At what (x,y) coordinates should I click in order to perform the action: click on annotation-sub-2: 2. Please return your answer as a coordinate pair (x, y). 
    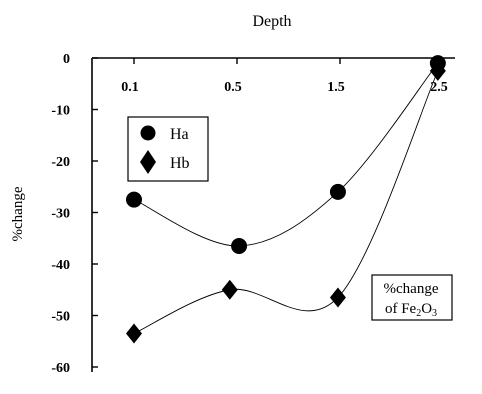
    Looking at the image, I should click on (418, 313).